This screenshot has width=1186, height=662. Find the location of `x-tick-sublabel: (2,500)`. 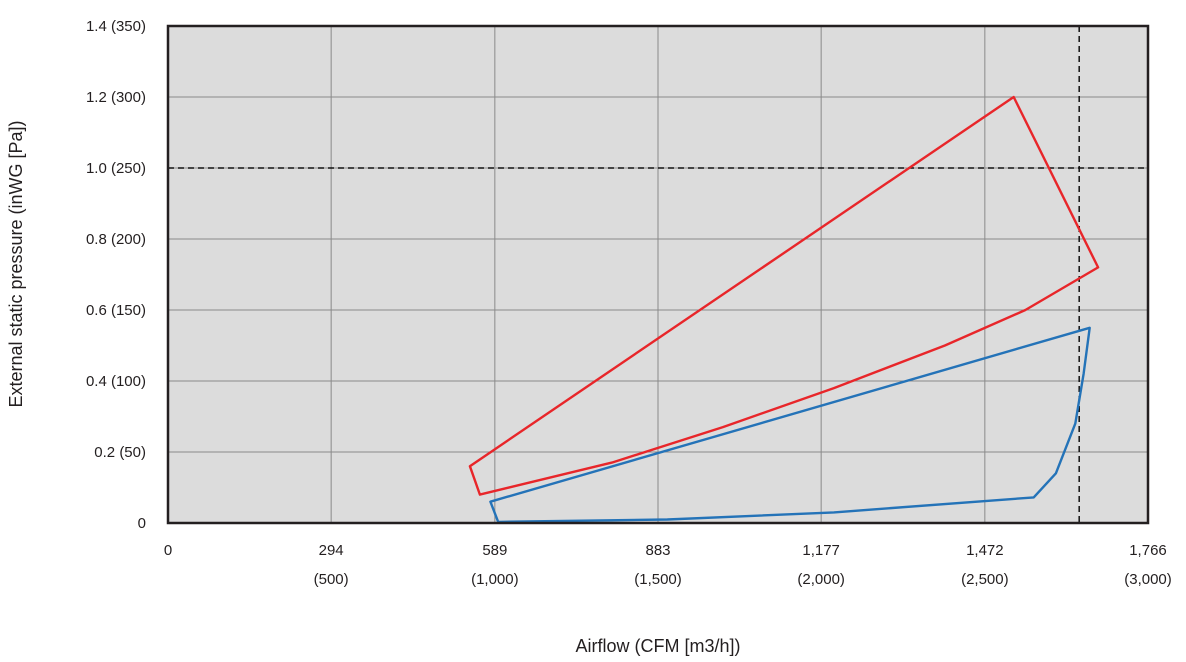

x-tick-sublabel: (2,500) is located at coordinates (985, 579).